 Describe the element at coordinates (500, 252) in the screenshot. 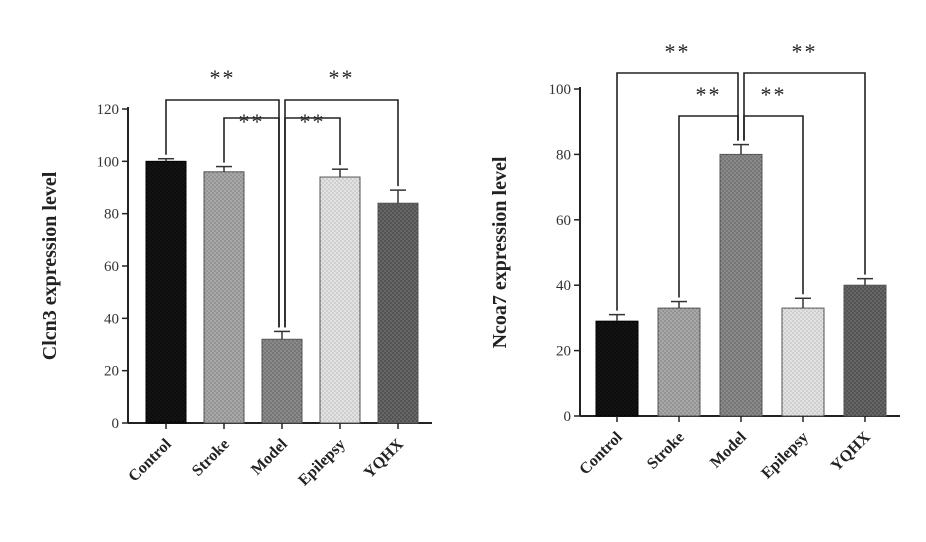

I see `y-axis-label: Ncoa7 expression level` at that location.